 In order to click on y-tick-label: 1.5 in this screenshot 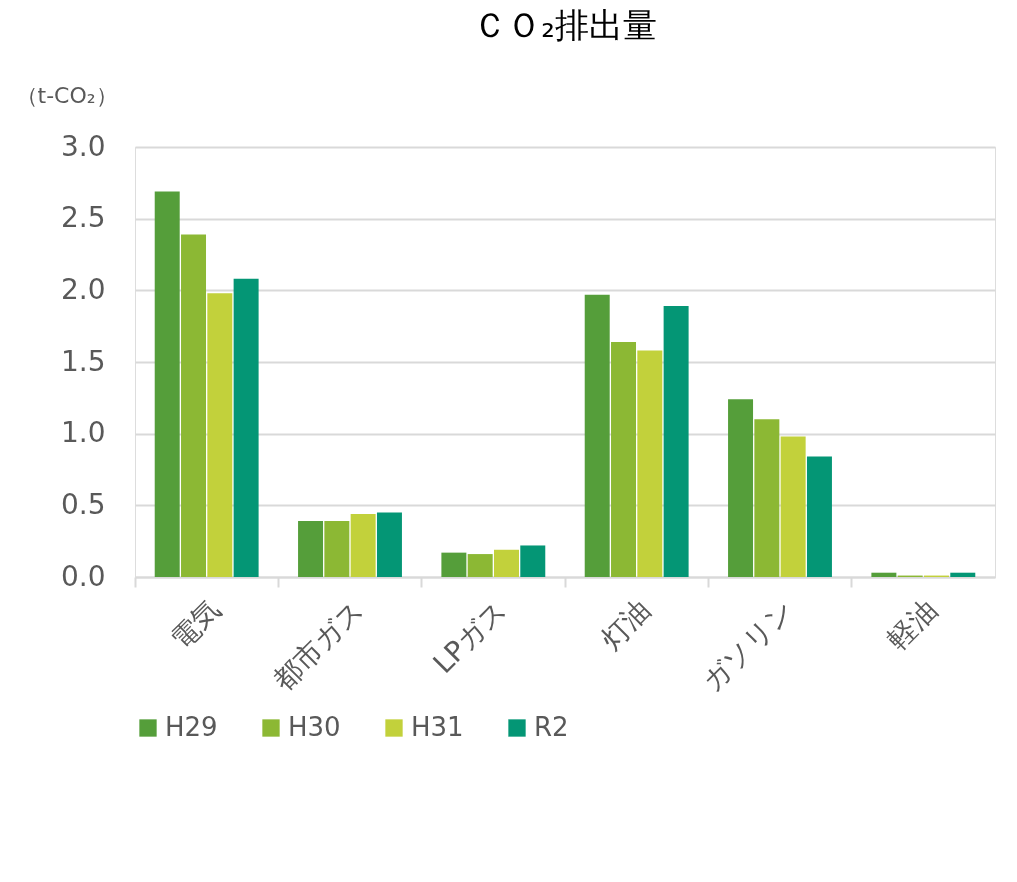, I will do `click(83, 361)`.